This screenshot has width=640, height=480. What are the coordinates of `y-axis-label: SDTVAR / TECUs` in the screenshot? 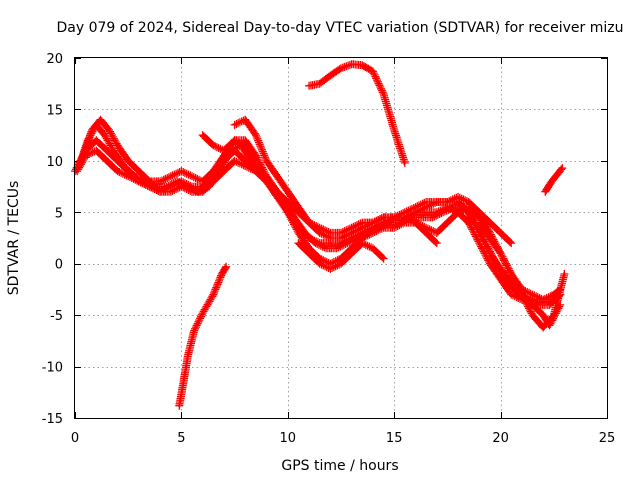 It's located at (14, 238).